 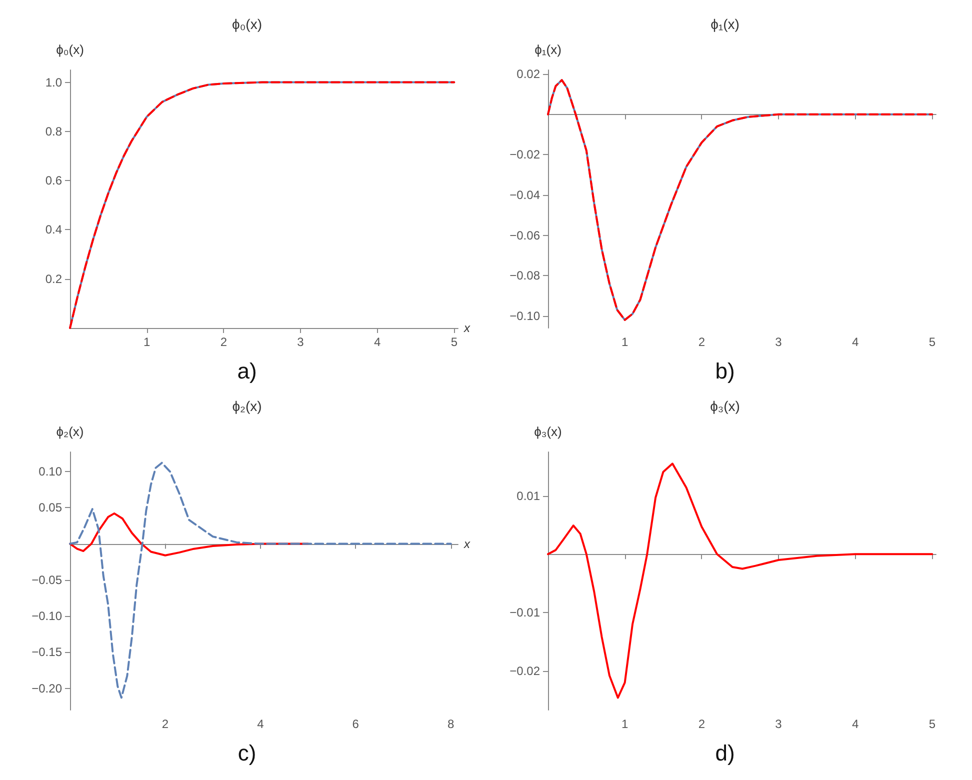 What do you see at coordinates (725, 406) in the screenshot?
I see `chart-title: ϕ₃(x)` at bounding box center [725, 406].